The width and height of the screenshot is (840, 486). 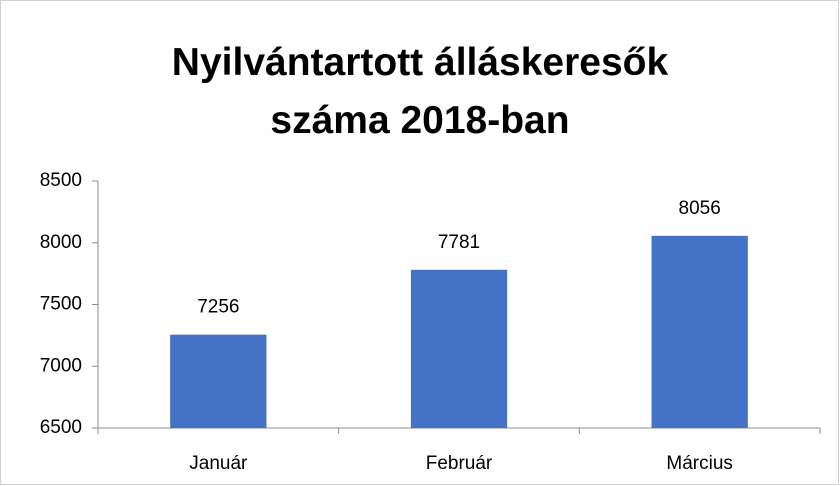 I want to click on y-tick-label: 7000, so click(x=61, y=365).